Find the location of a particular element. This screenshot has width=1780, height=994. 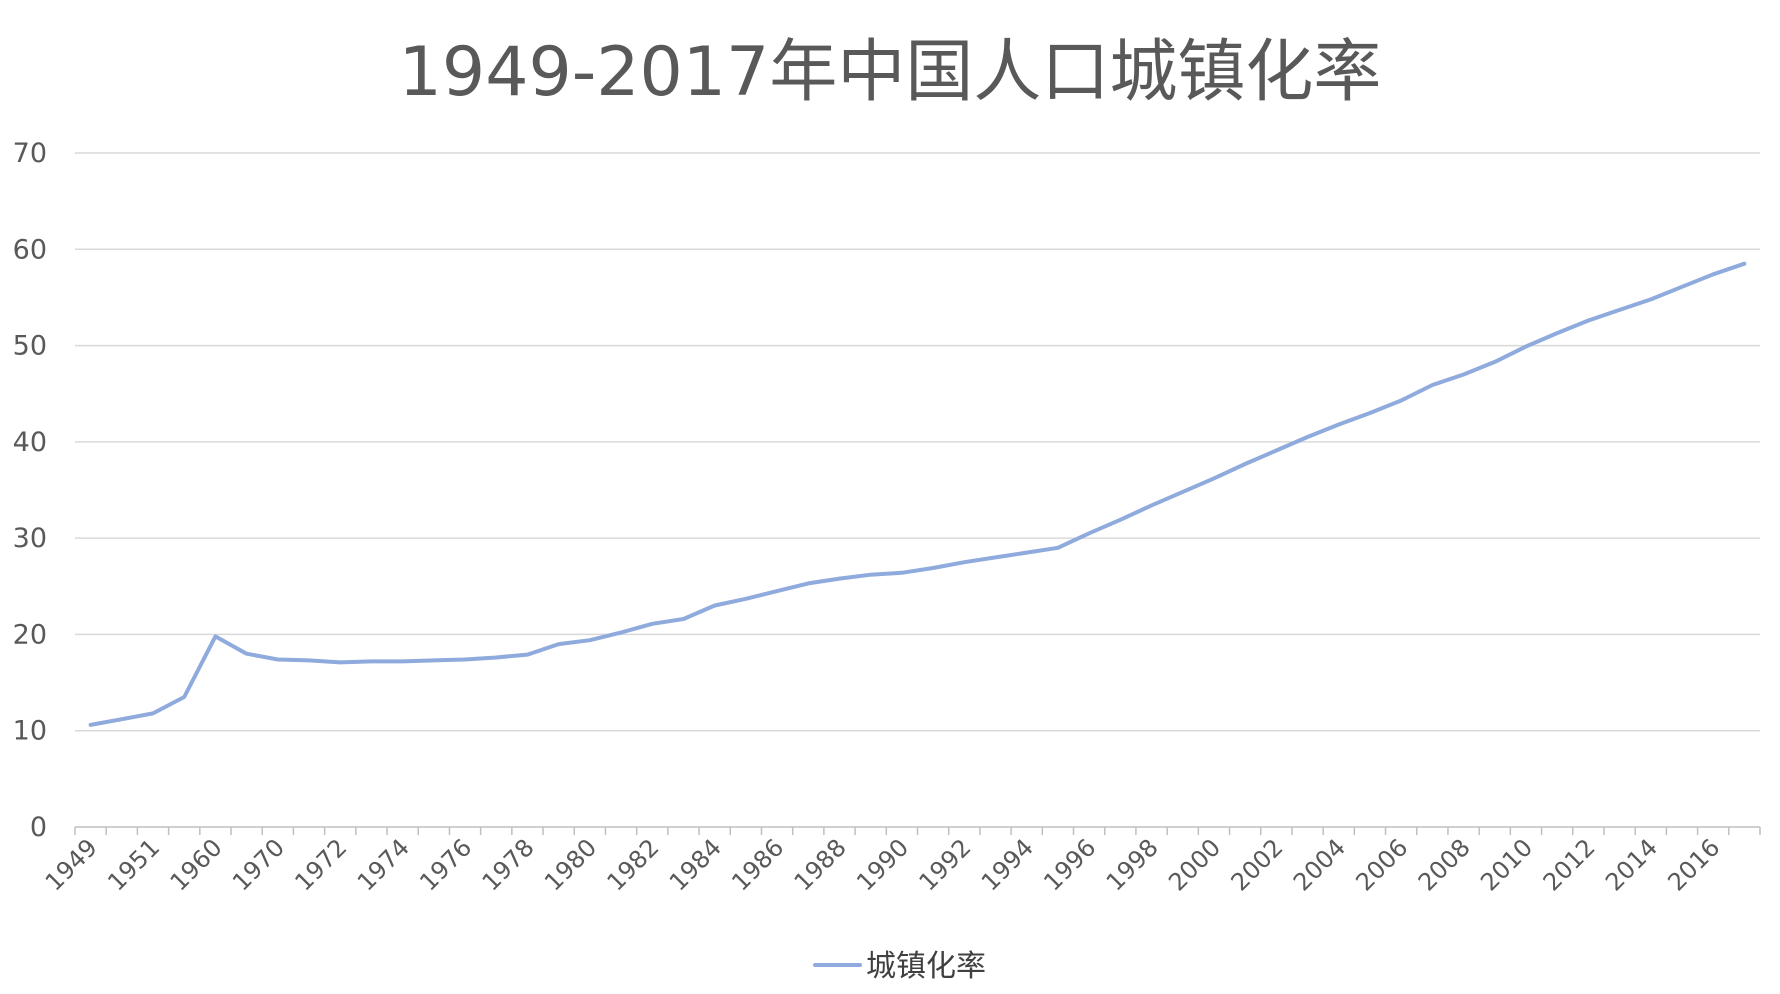

y-tick-label: 10 is located at coordinates (30, 731).